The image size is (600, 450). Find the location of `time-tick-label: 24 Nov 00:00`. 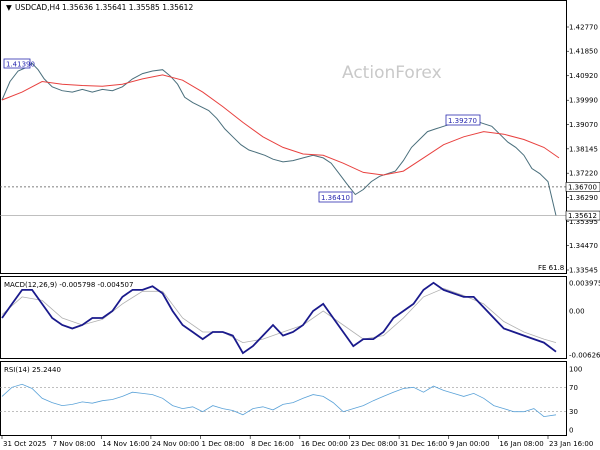

time-tick-label: 24 Nov 00:00 is located at coordinates (175, 444).